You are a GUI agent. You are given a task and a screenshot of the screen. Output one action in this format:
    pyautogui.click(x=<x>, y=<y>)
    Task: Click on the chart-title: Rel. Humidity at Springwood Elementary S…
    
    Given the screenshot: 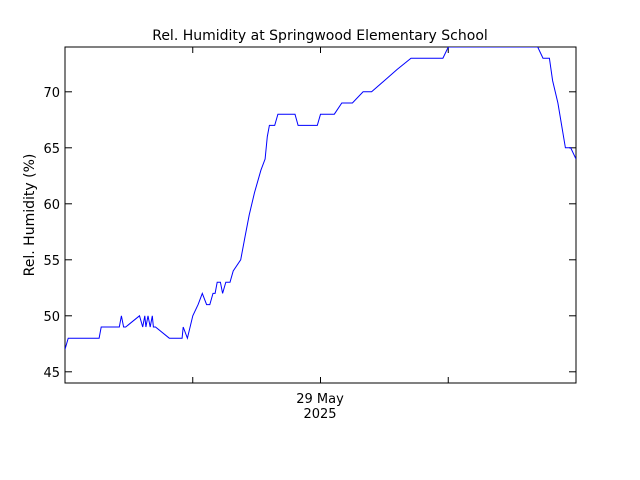 What is the action you would take?
    pyautogui.click(x=320, y=36)
    